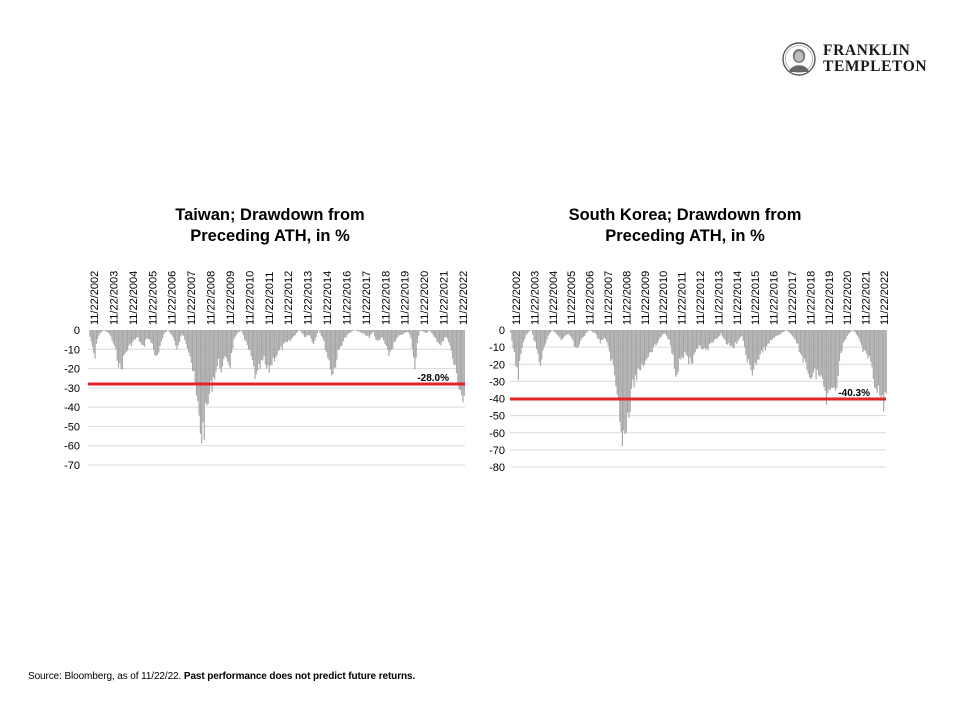 Image resolution: width=957 pixels, height=713 pixels. Describe the element at coordinates (72, 427) in the screenshot. I see `y-tick-label: -50` at that location.